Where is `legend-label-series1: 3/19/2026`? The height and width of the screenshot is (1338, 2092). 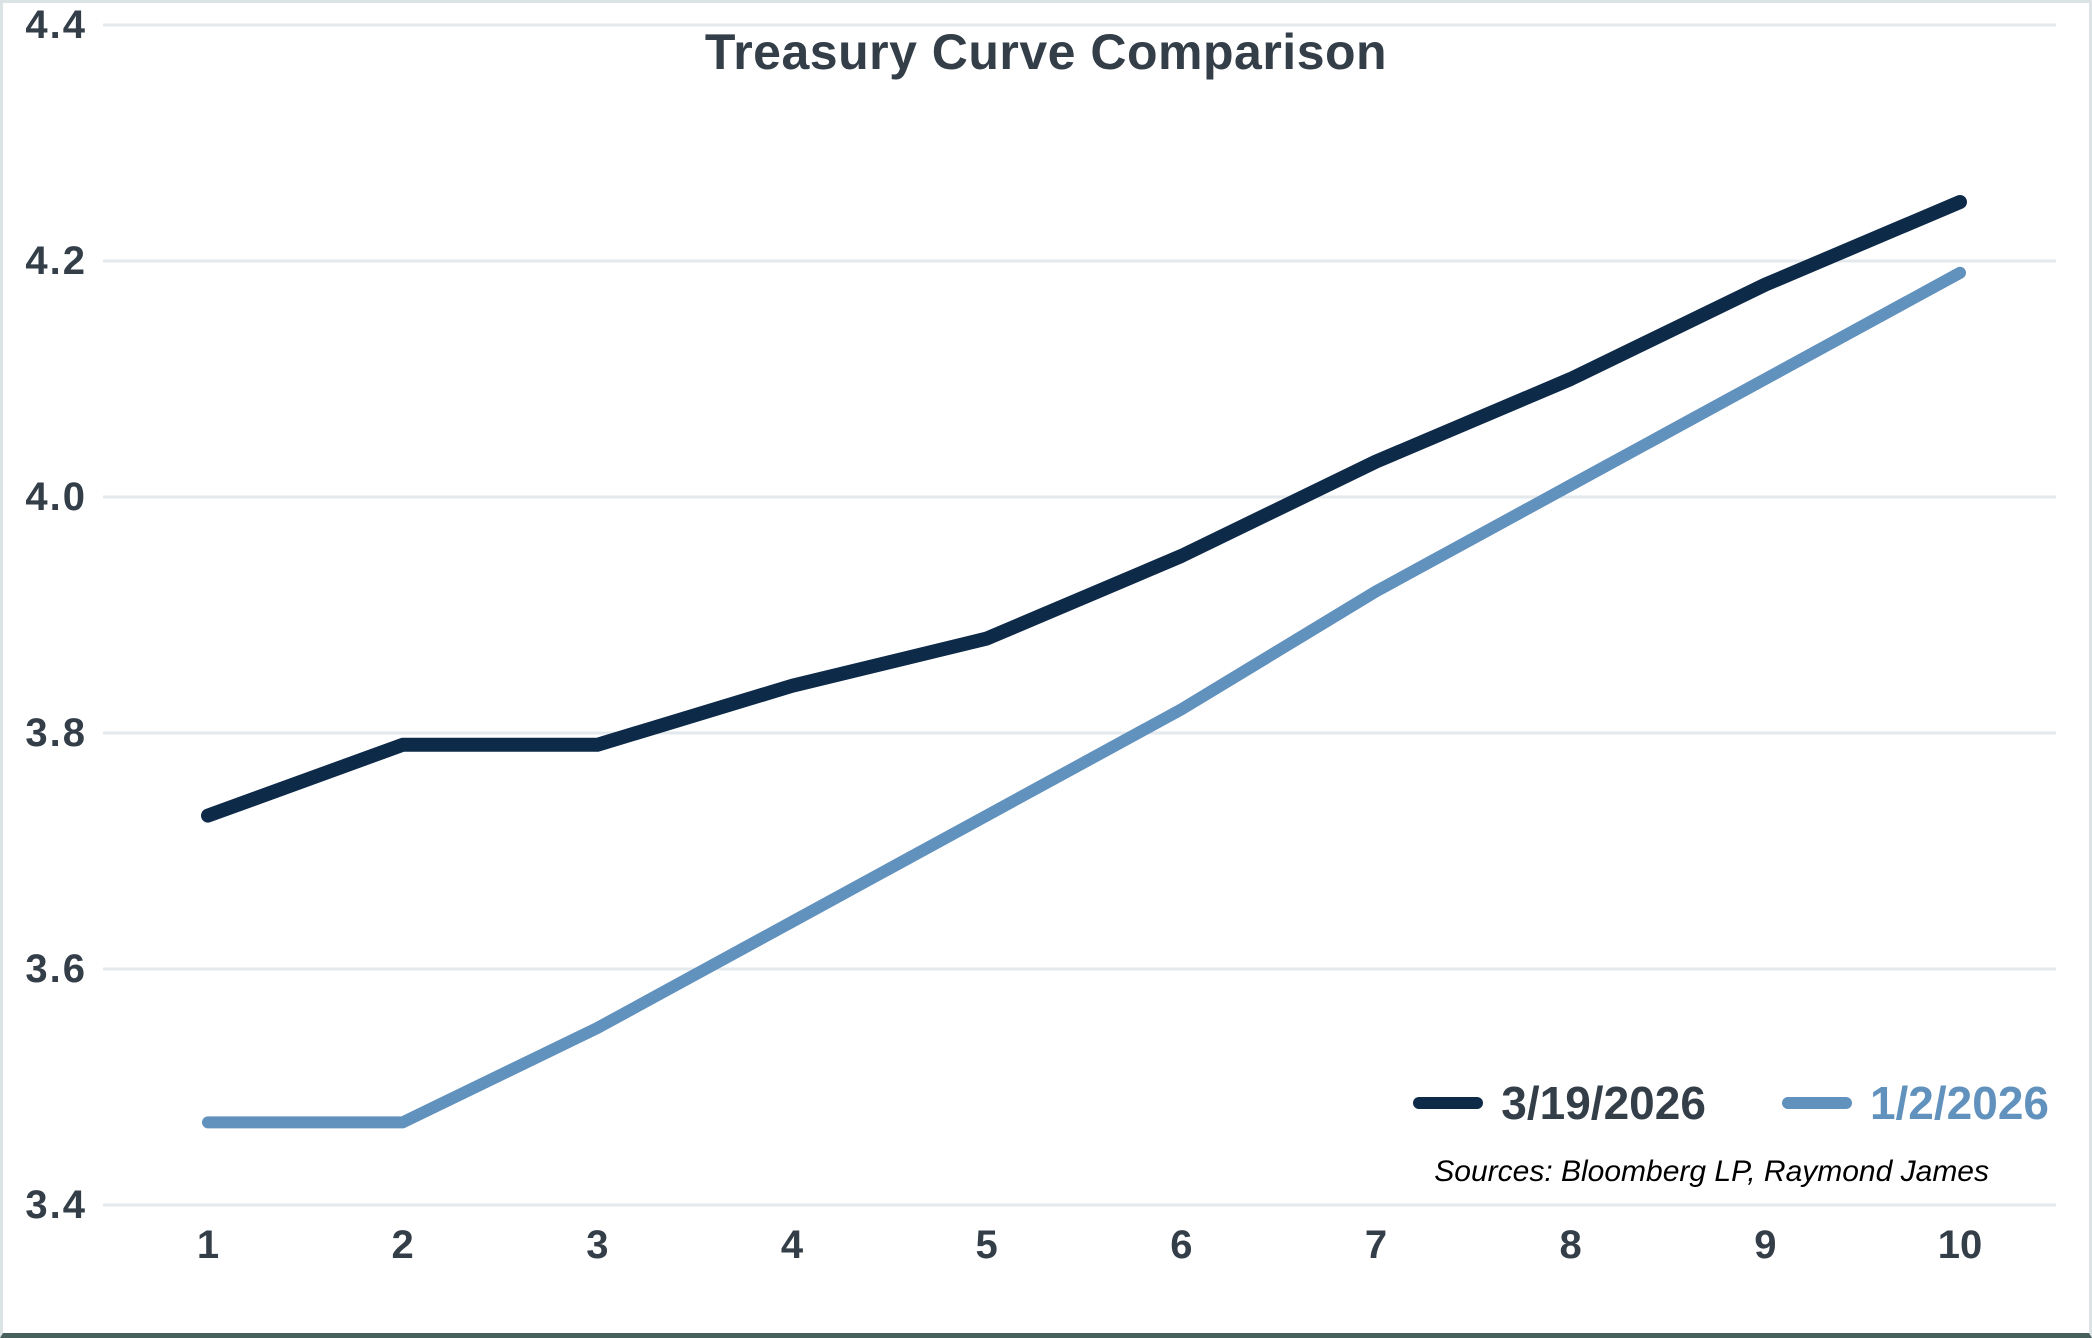
legend-label-series1: 3/19/2026 is located at coordinates (1603, 1103).